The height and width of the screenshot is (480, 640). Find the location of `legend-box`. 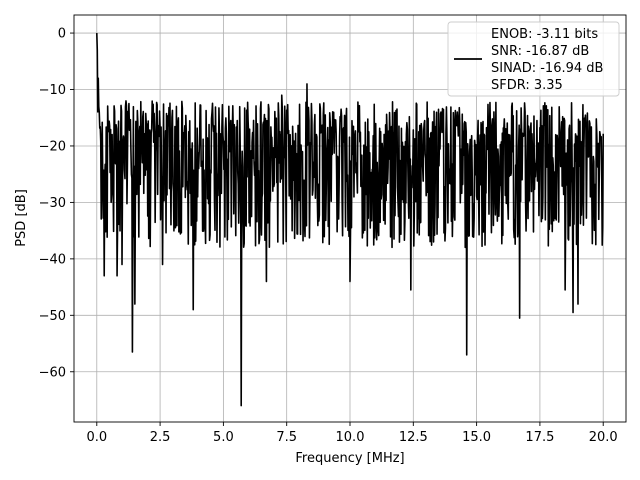

legend-box is located at coordinates (533, 59).